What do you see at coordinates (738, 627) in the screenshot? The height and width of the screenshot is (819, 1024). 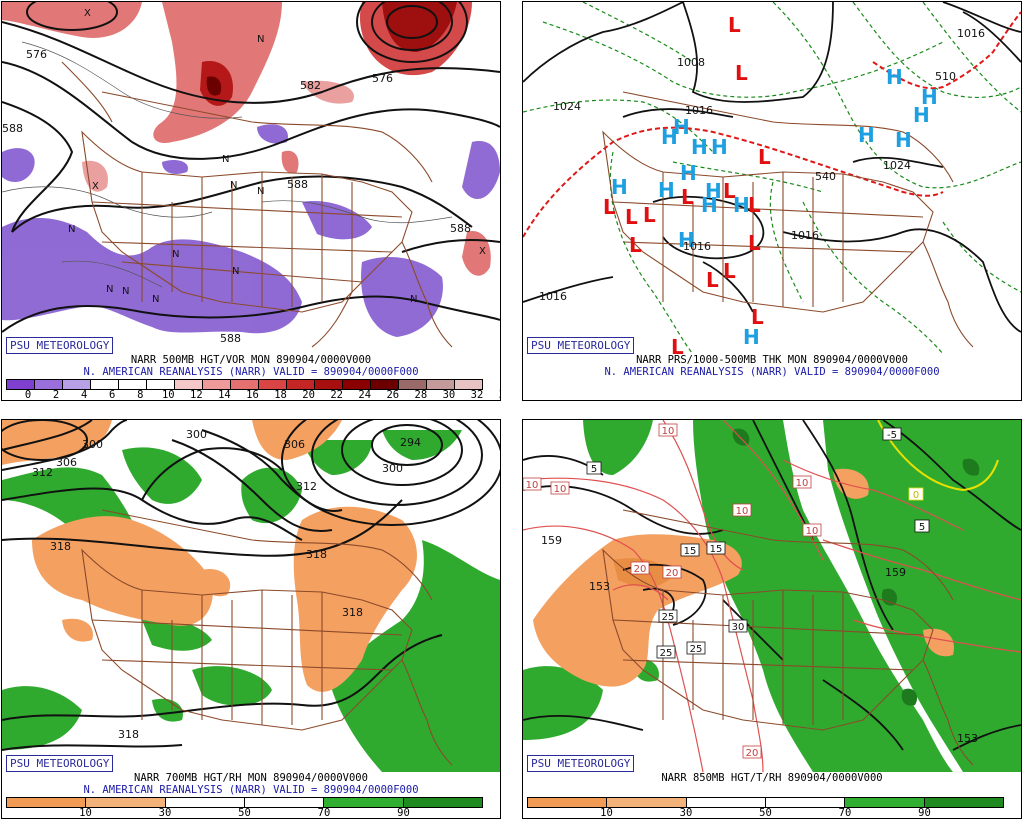 I see `temp-label: 30` at bounding box center [738, 627].